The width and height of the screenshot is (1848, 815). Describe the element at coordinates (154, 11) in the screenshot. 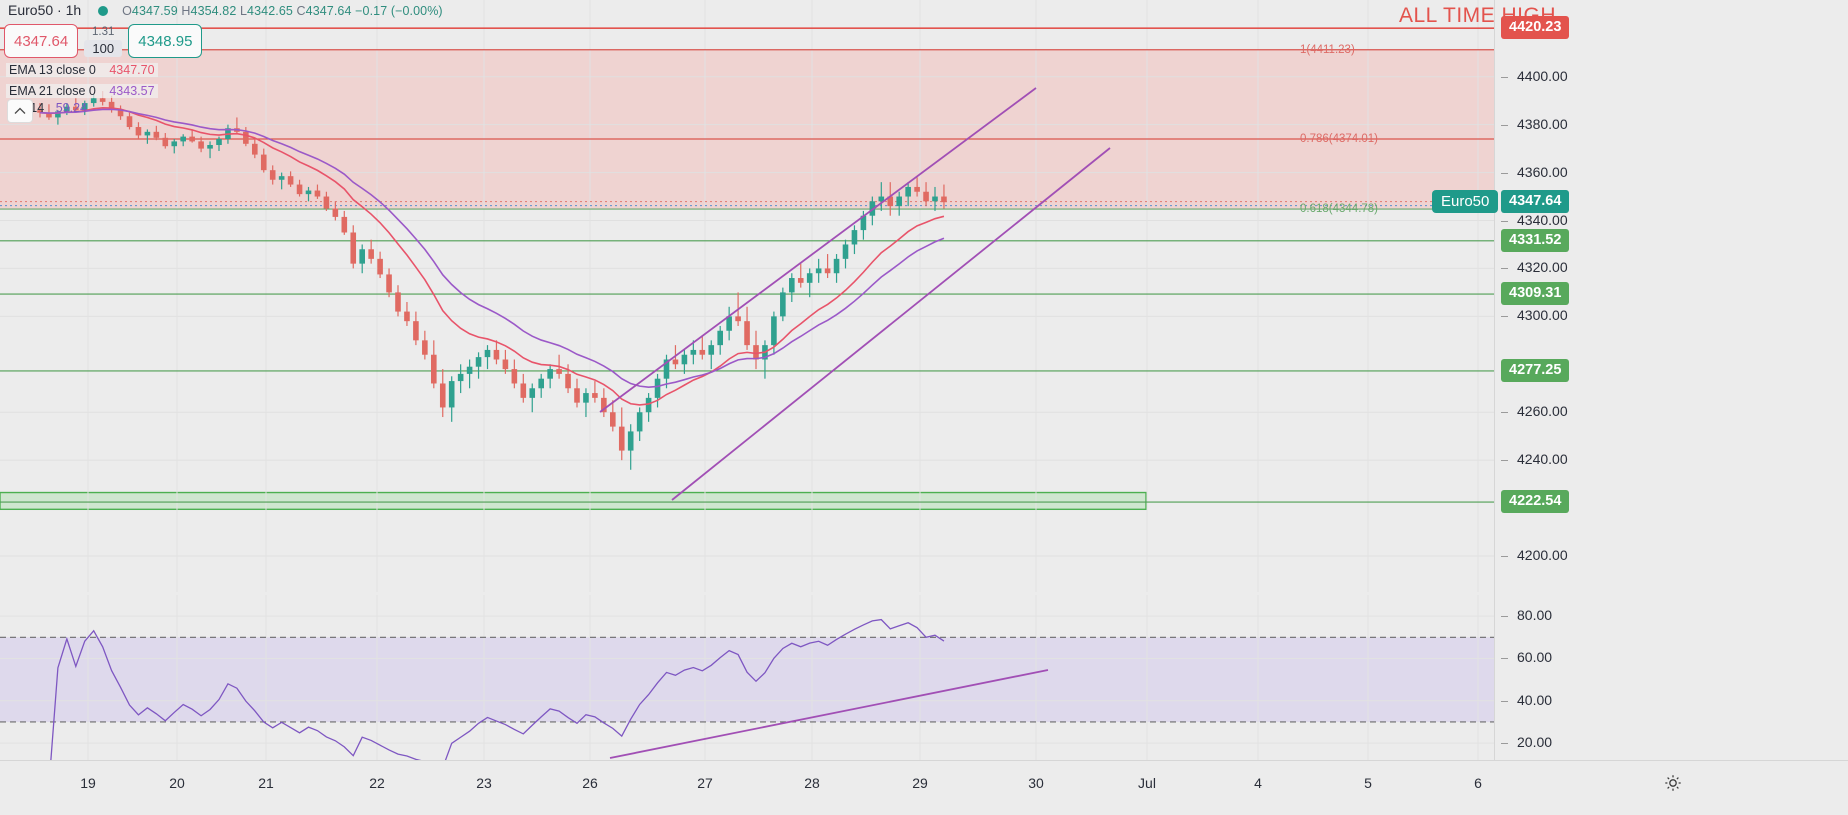

I see `open-value: 4347.59` at that location.